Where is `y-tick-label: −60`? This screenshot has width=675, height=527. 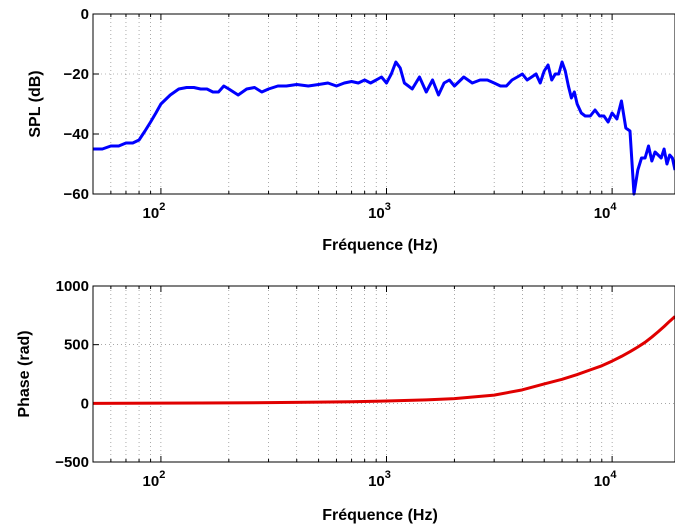
y-tick-label: −60 is located at coordinates (76, 194).